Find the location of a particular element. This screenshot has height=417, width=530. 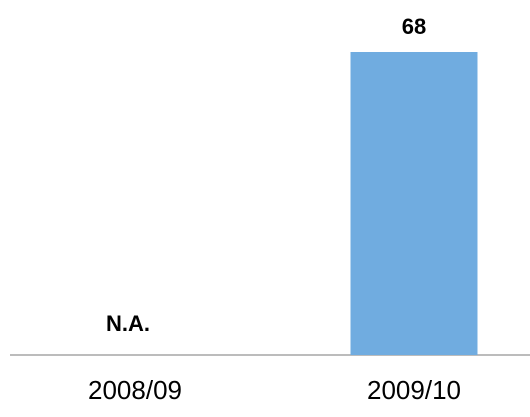

x-tick-label: 2008/09 is located at coordinates (135, 390).